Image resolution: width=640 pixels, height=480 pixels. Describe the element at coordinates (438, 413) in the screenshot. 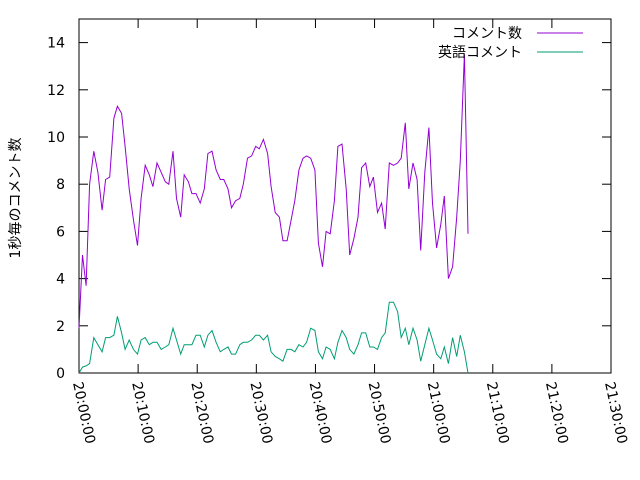

I see `x-tick-label: 21:00:00` at that location.